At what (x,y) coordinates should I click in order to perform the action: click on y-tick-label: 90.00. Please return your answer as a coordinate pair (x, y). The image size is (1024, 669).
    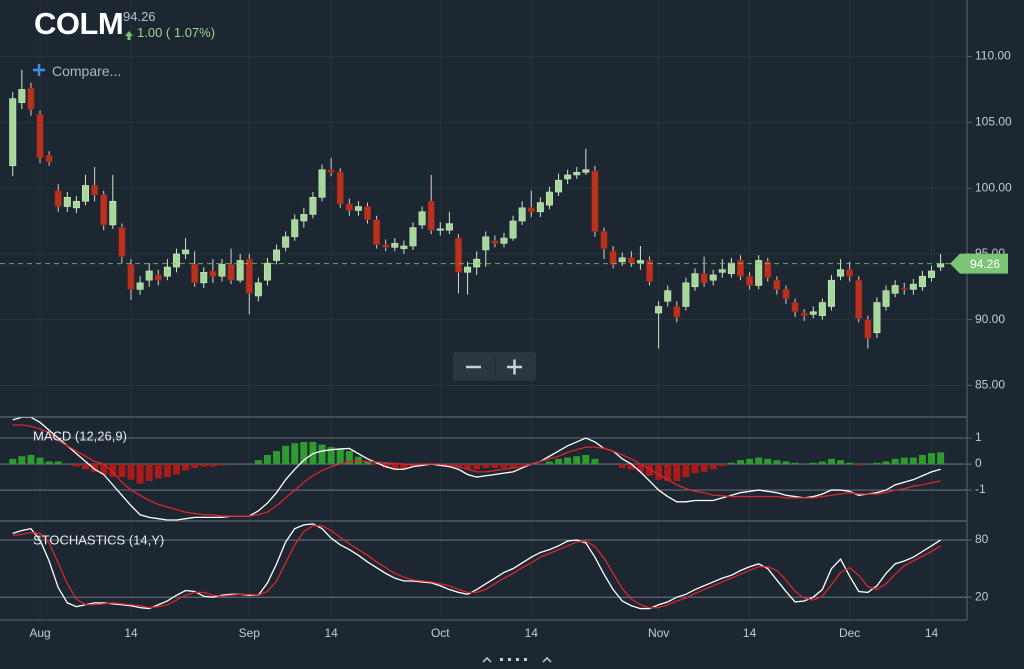
    Looking at the image, I should click on (990, 319).